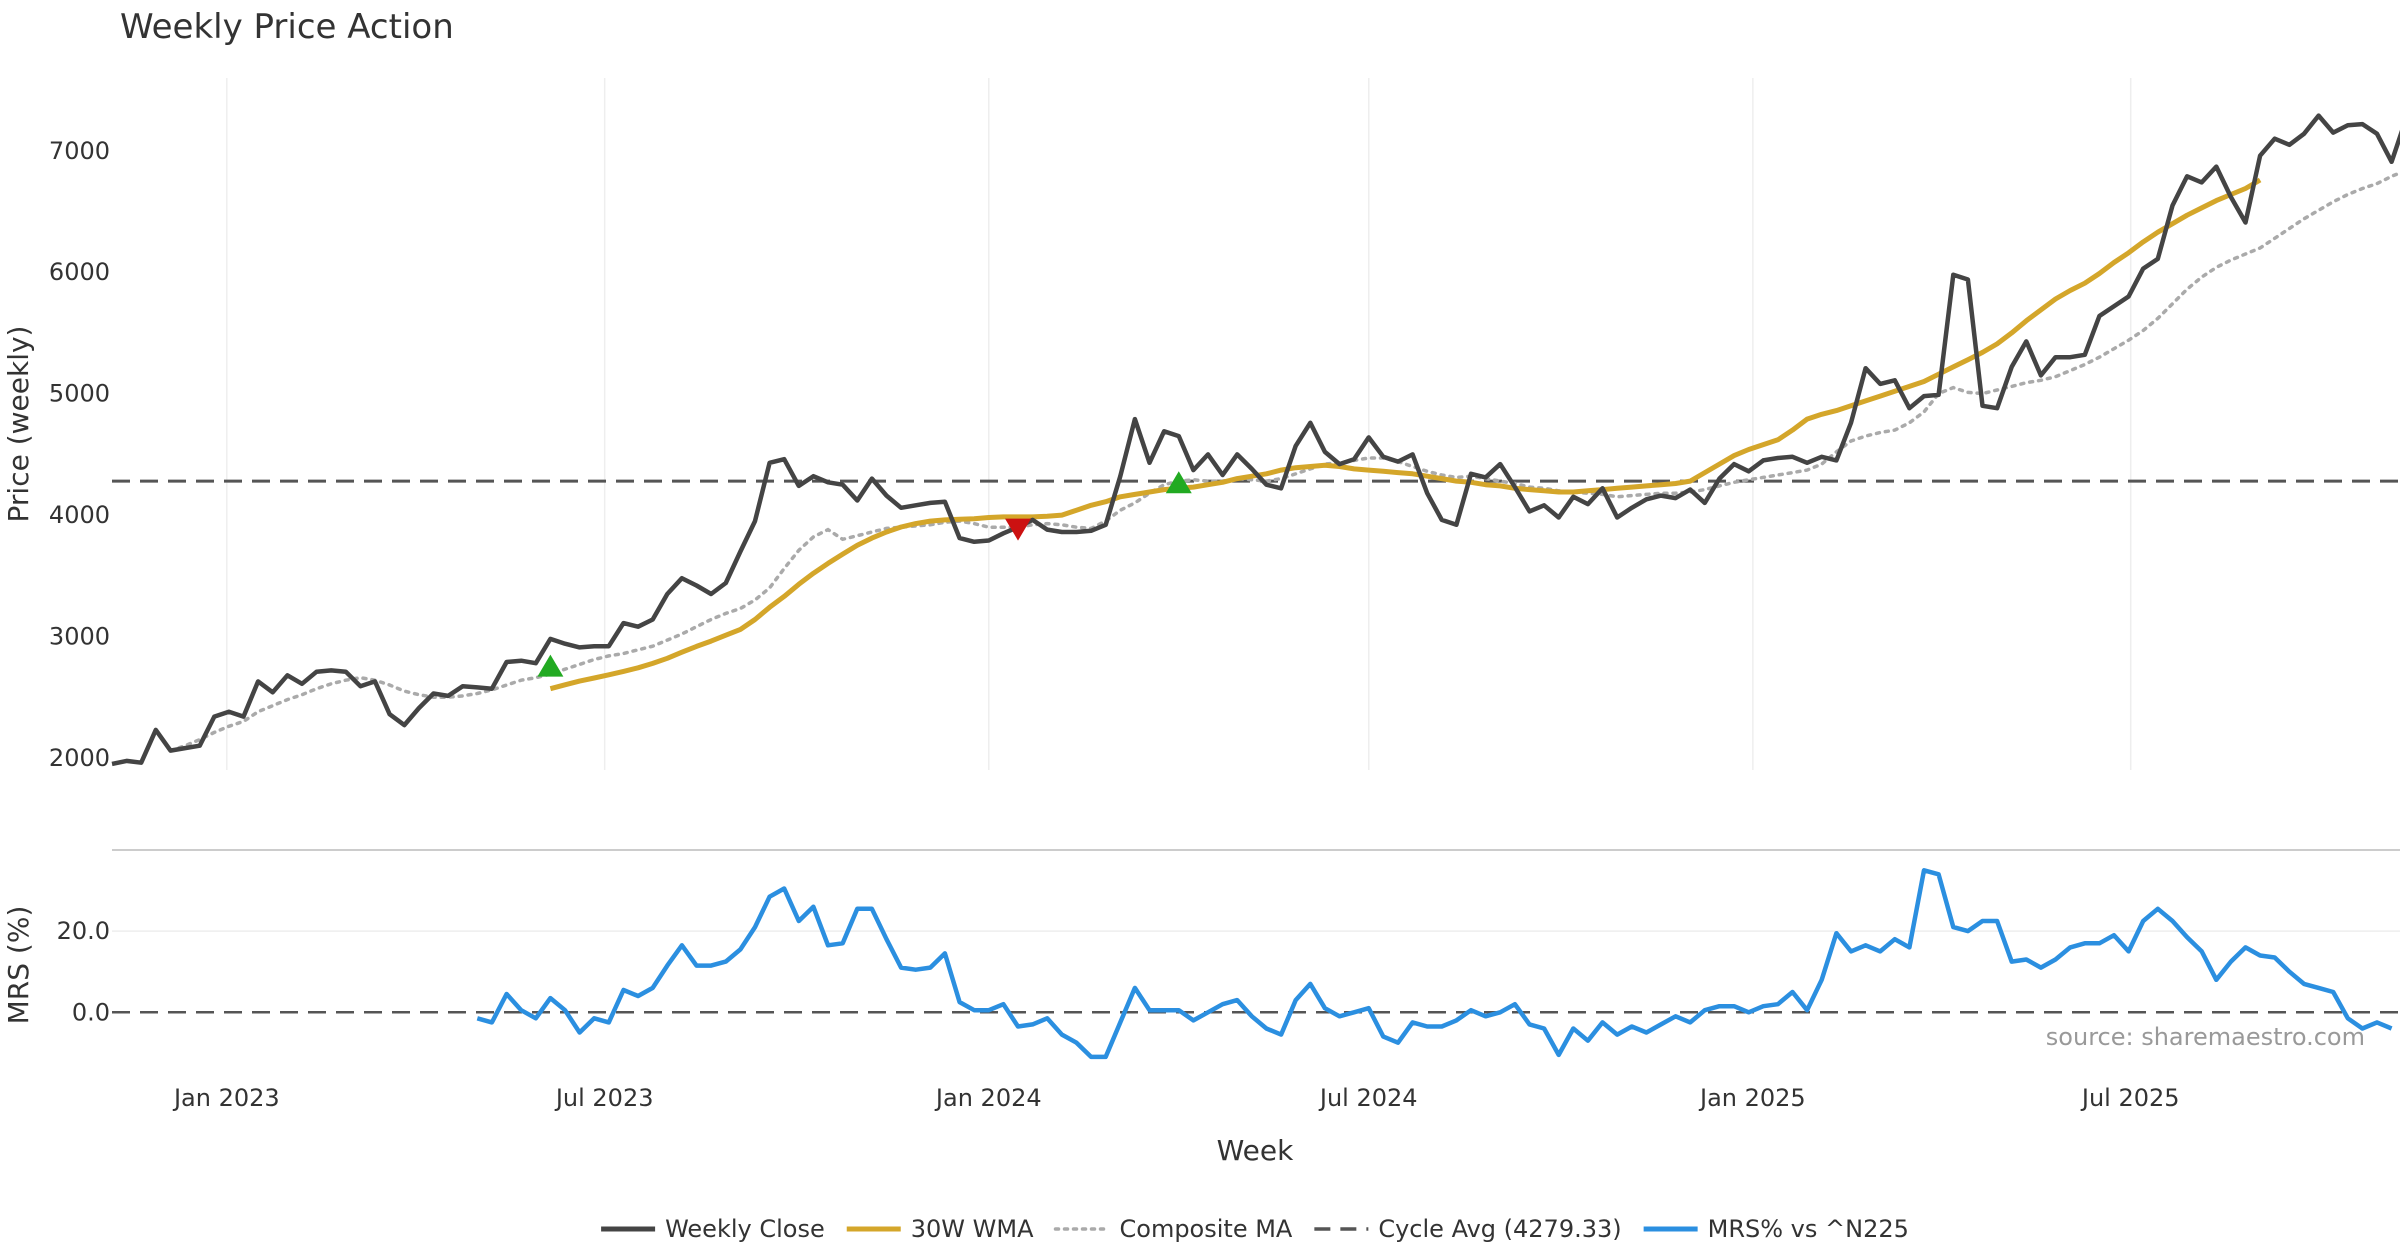 This screenshot has height=1260, width=2400. What do you see at coordinates (91, 1012) in the screenshot?
I see `mrs-y-tick-label: 0.0` at bounding box center [91, 1012].